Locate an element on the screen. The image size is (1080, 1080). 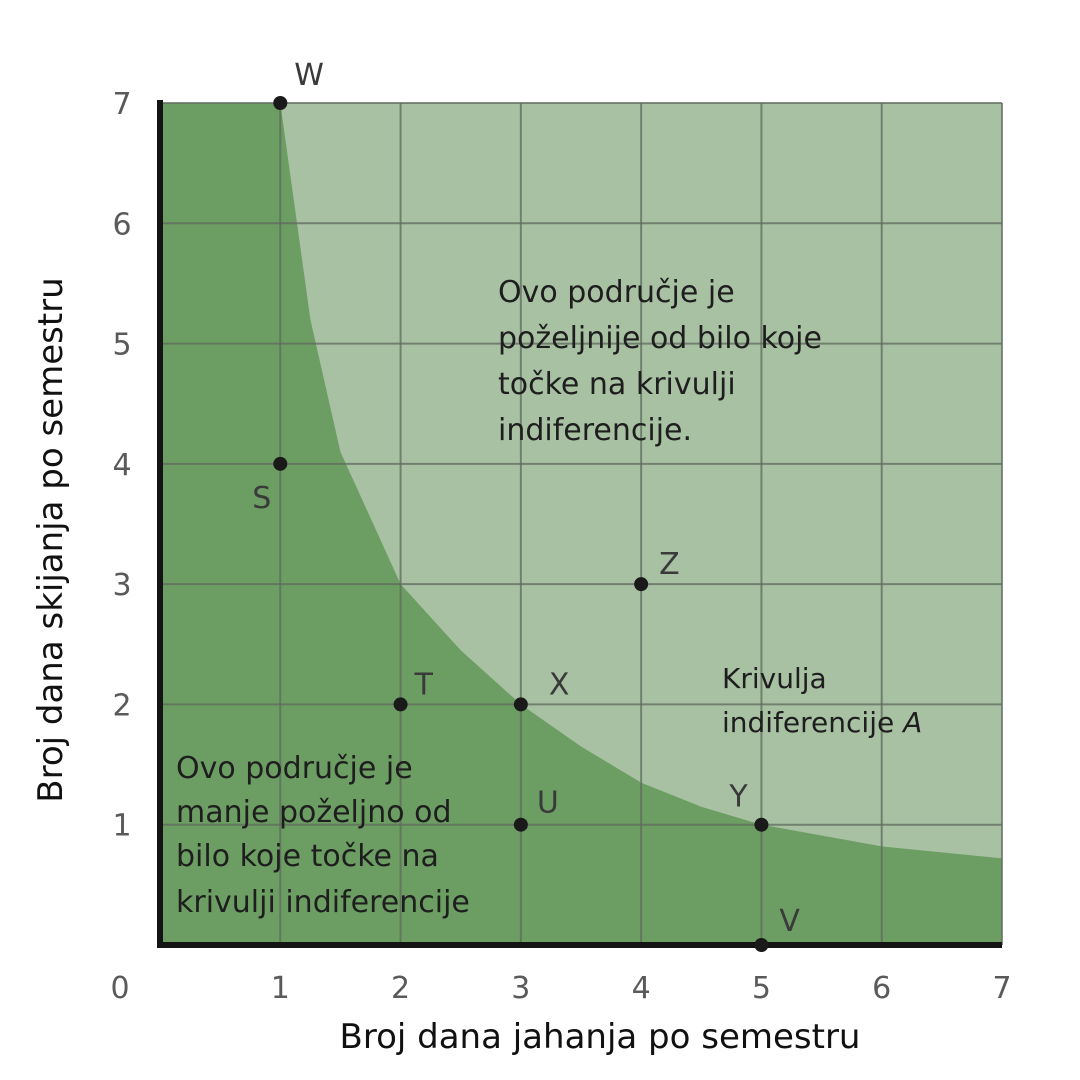
data-point-w is located at coordinates (280, 103).